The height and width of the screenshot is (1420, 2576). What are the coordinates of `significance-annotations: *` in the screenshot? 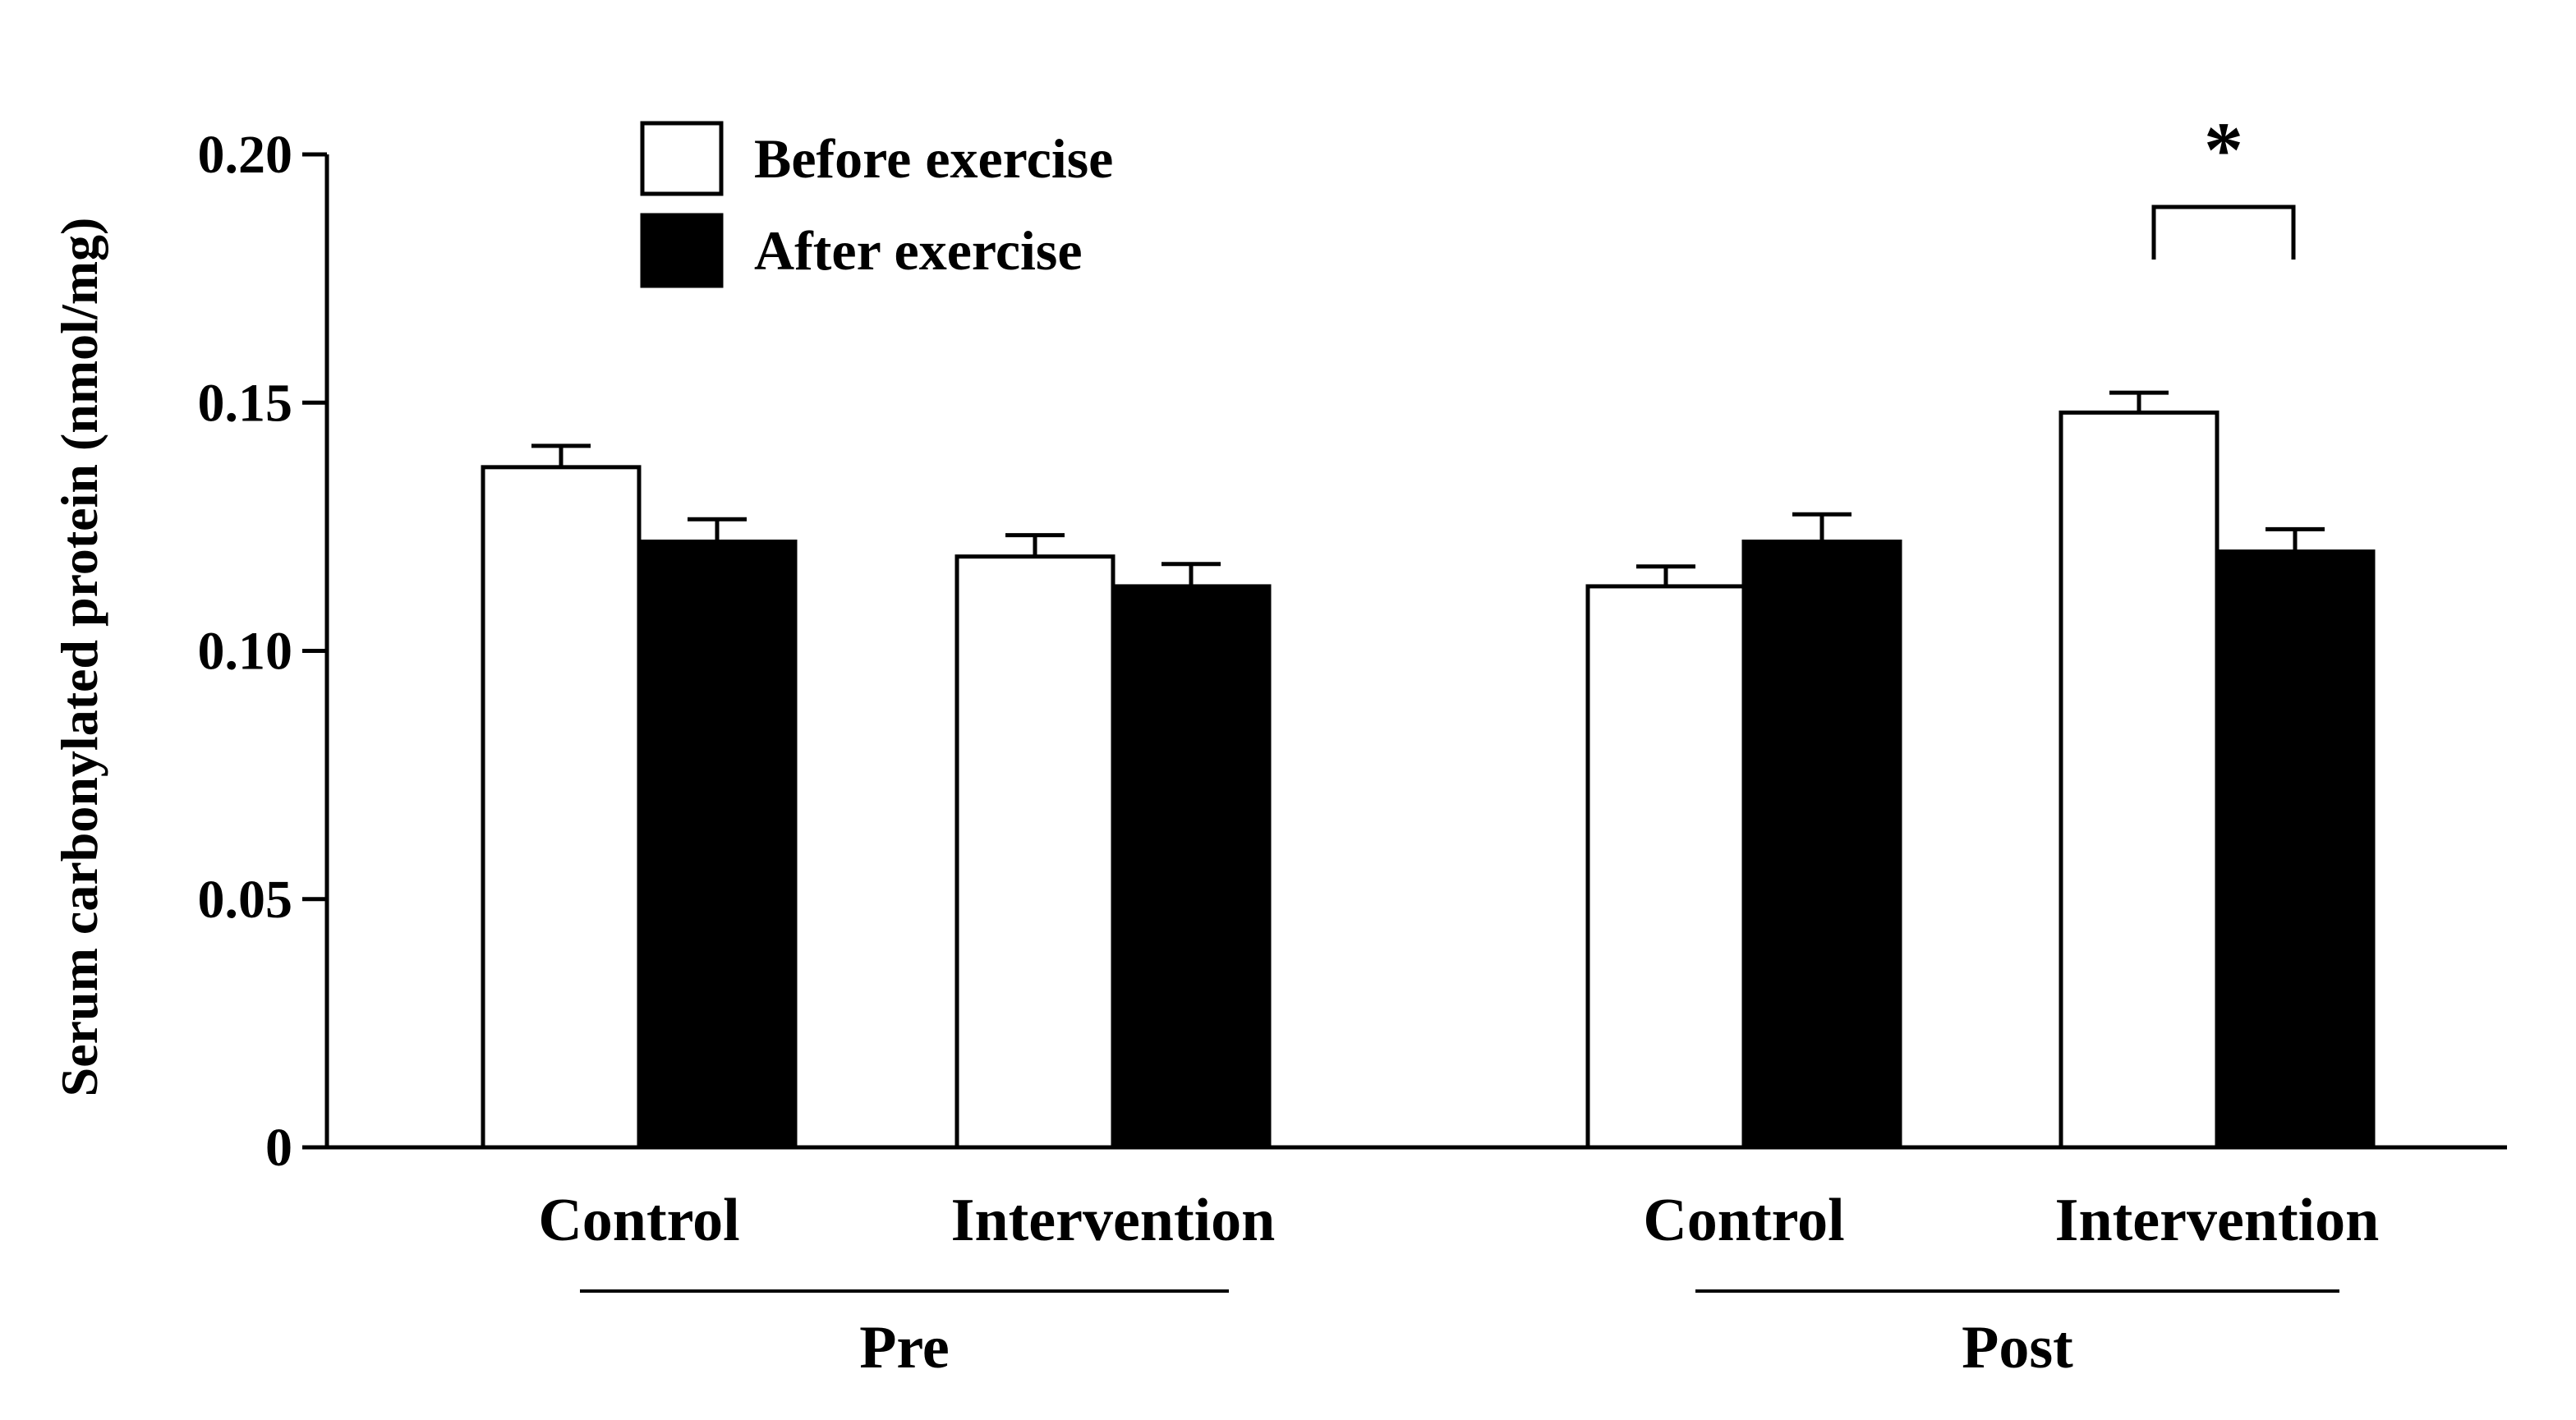 It's located at (2223, 183).